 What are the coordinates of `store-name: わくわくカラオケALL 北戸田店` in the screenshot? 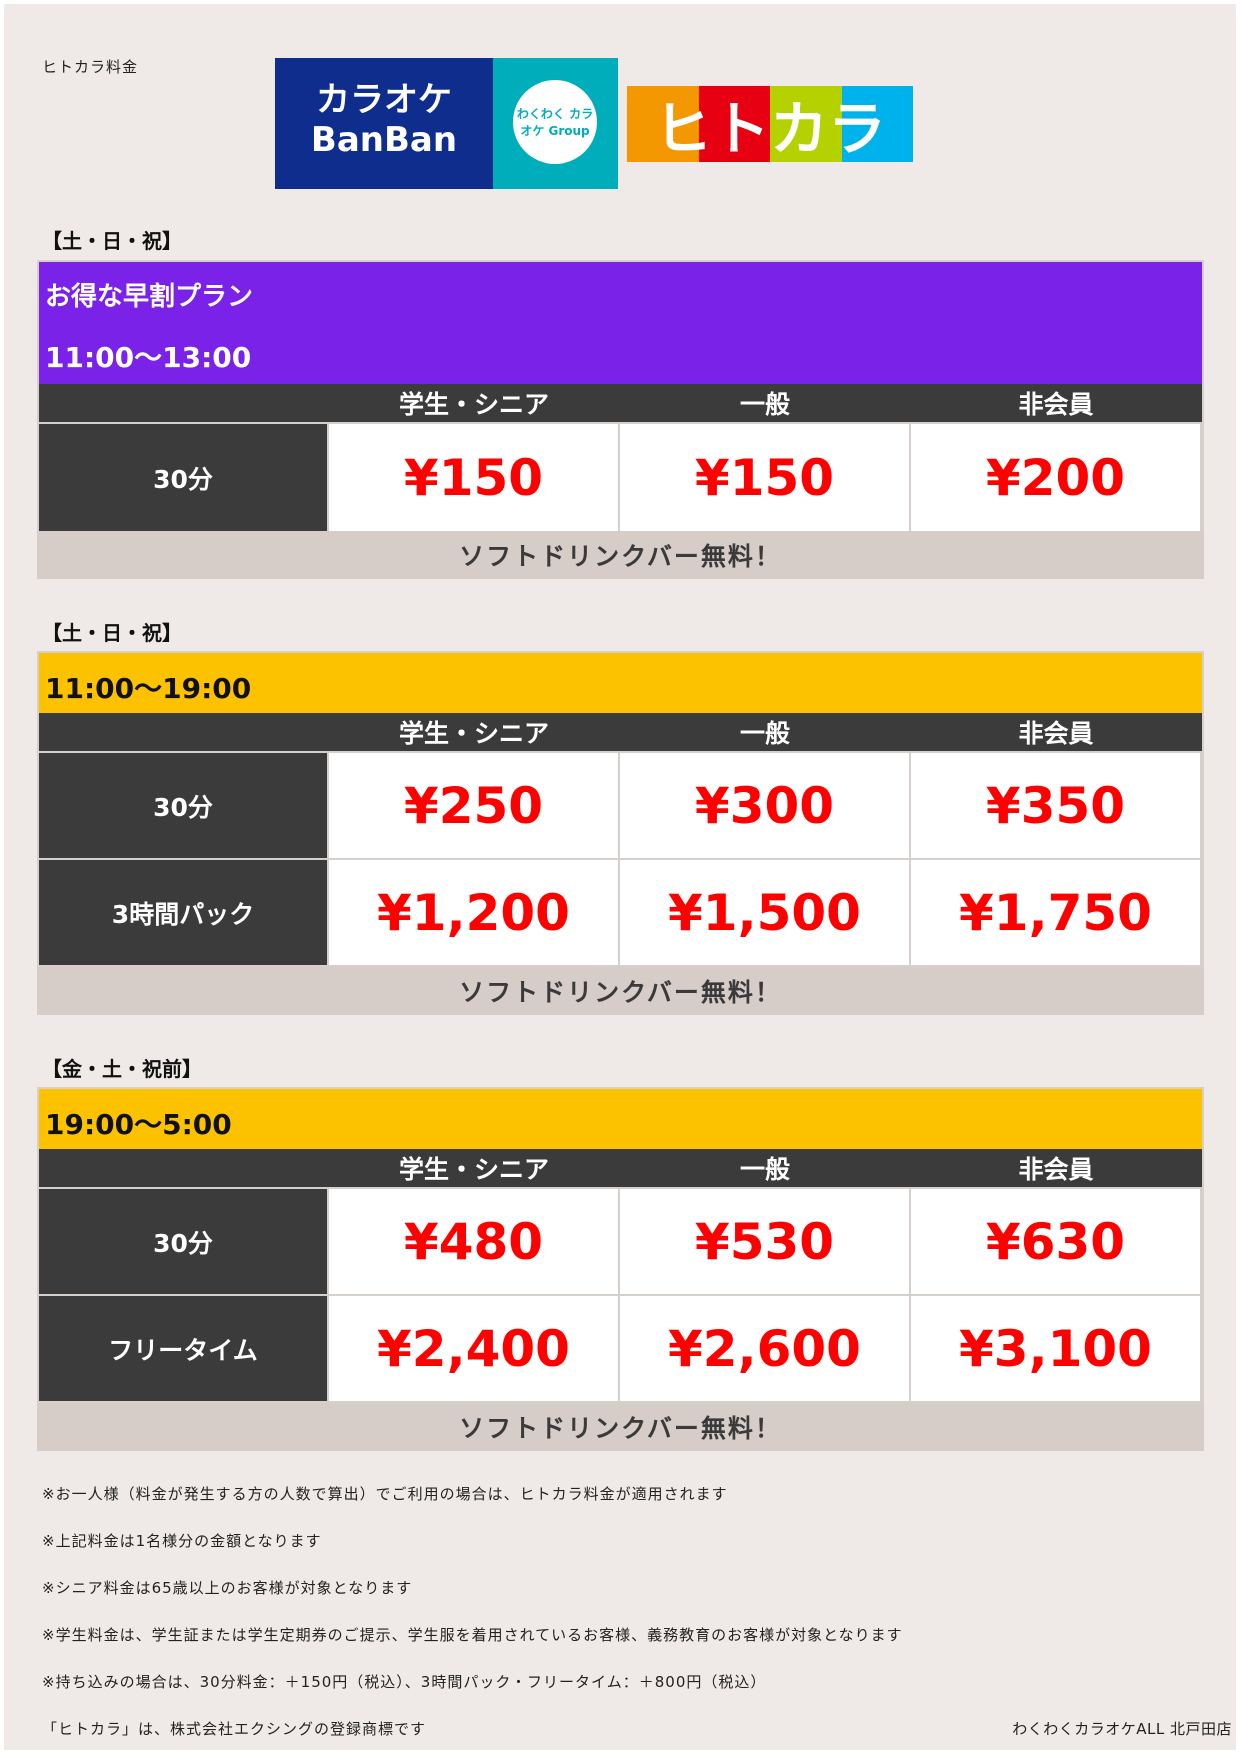 It's located at (1122, 1729).